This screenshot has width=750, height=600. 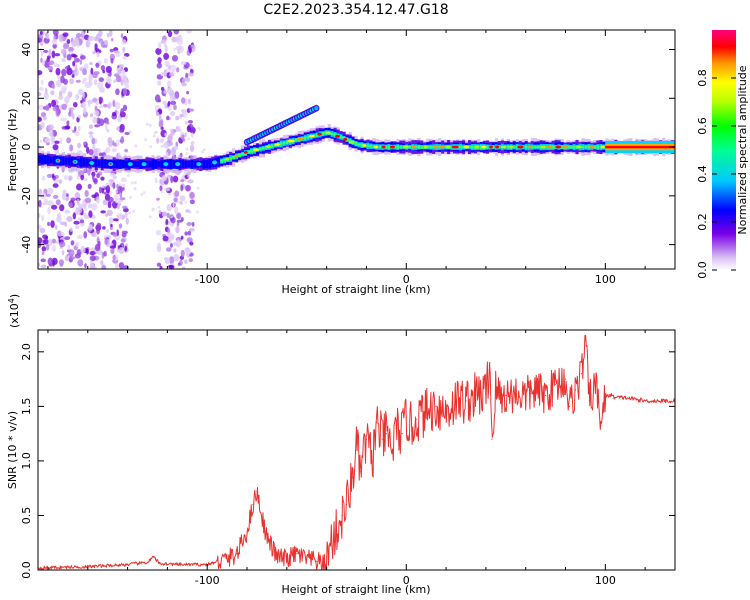 What do you see at coordinates (26, 516) in the screenshot?
I see `y-tick-label: 0.5` at bounding box center [26, 516].